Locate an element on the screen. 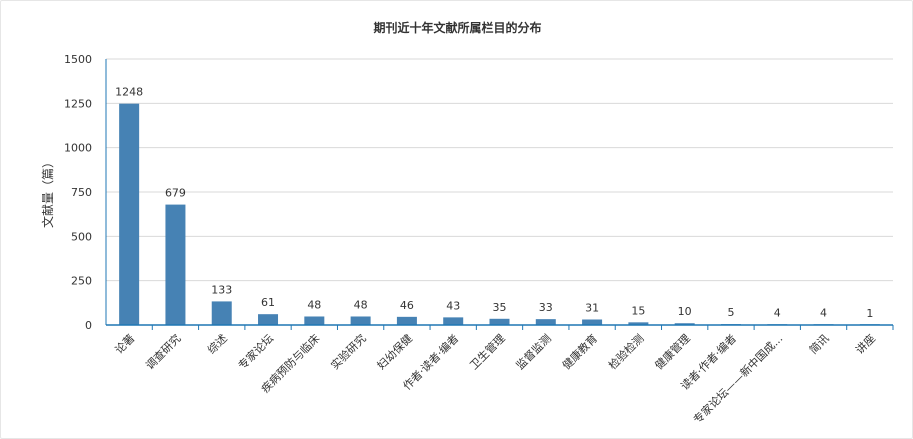  x-tick-label: 综述 is located at coordinates (216, 343).